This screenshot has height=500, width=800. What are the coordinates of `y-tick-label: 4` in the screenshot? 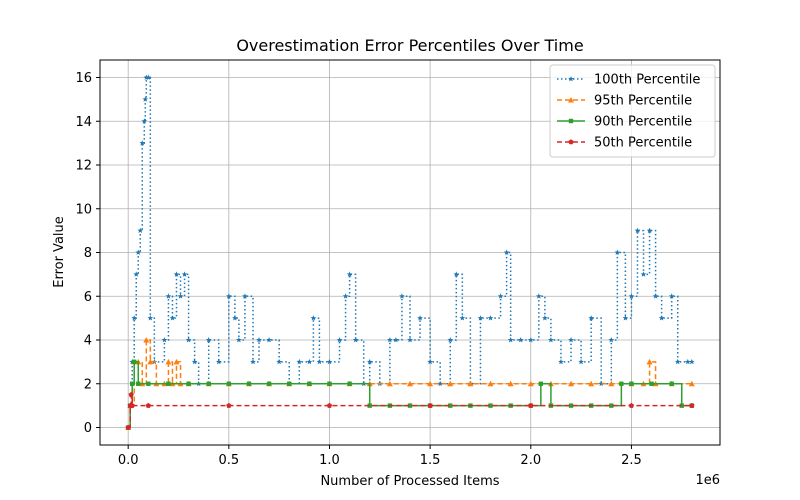 It's located at (88, 341).